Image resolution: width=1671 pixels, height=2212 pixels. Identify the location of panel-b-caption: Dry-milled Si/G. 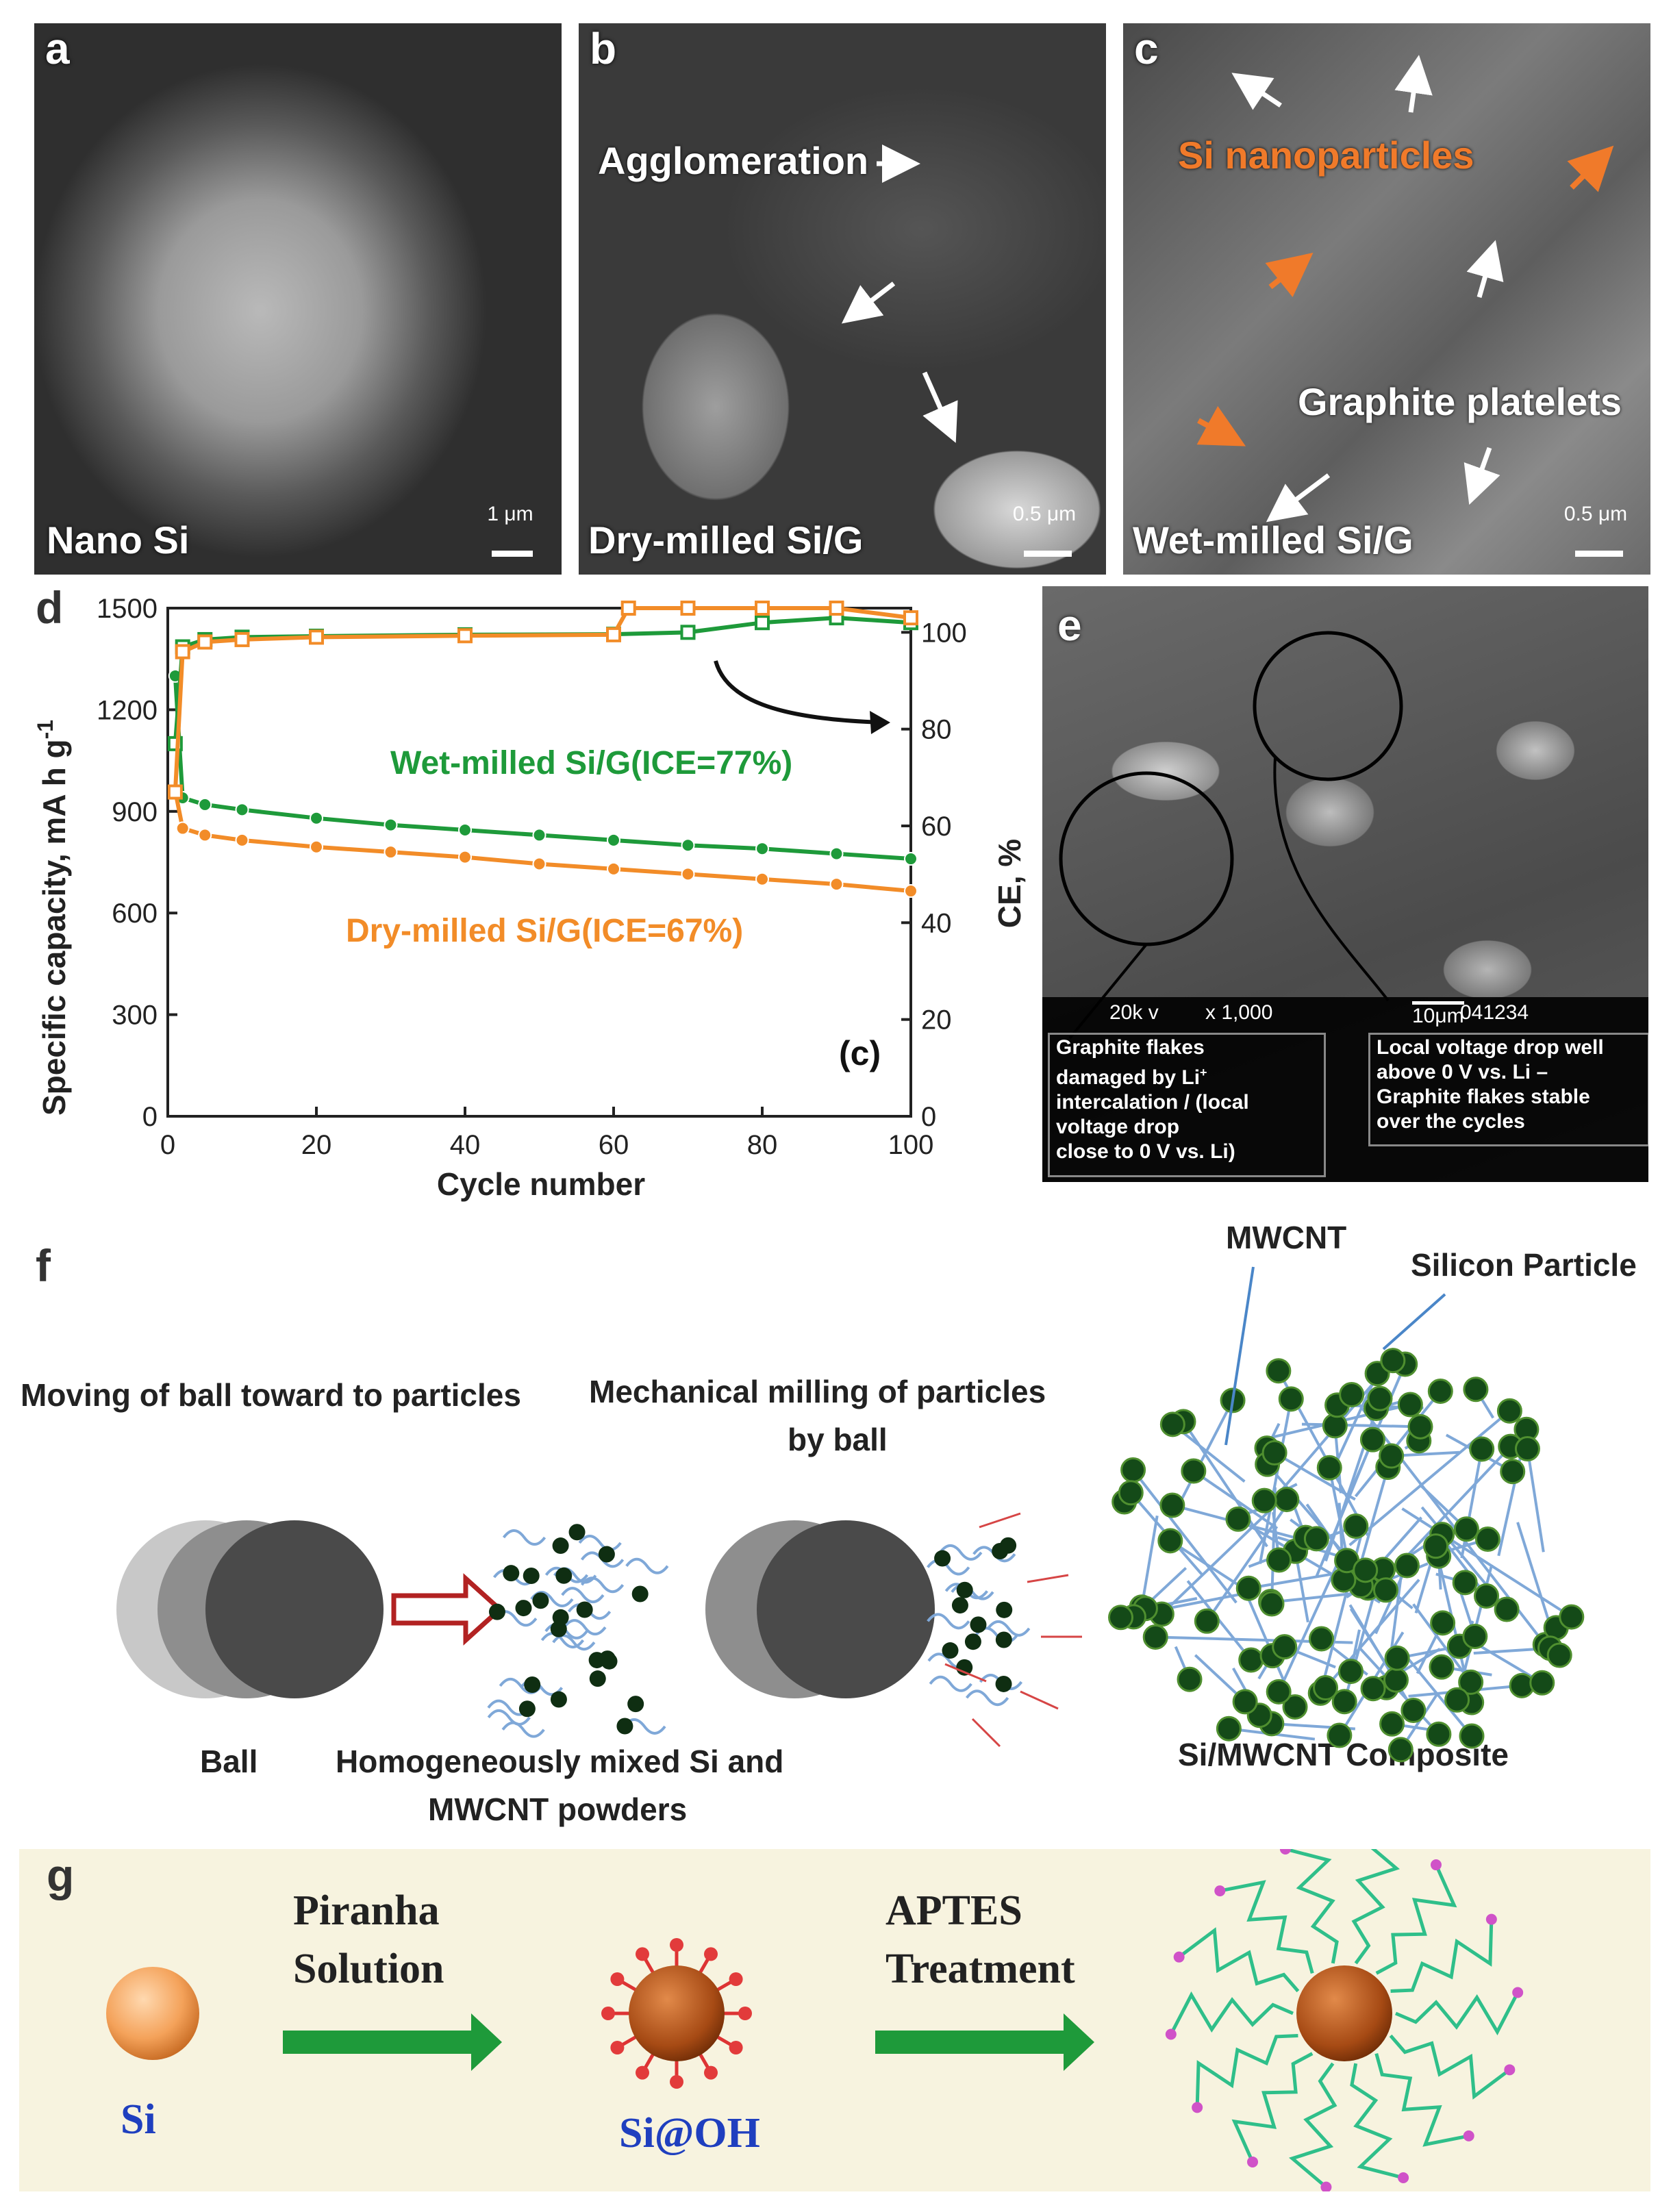
(726, 540).